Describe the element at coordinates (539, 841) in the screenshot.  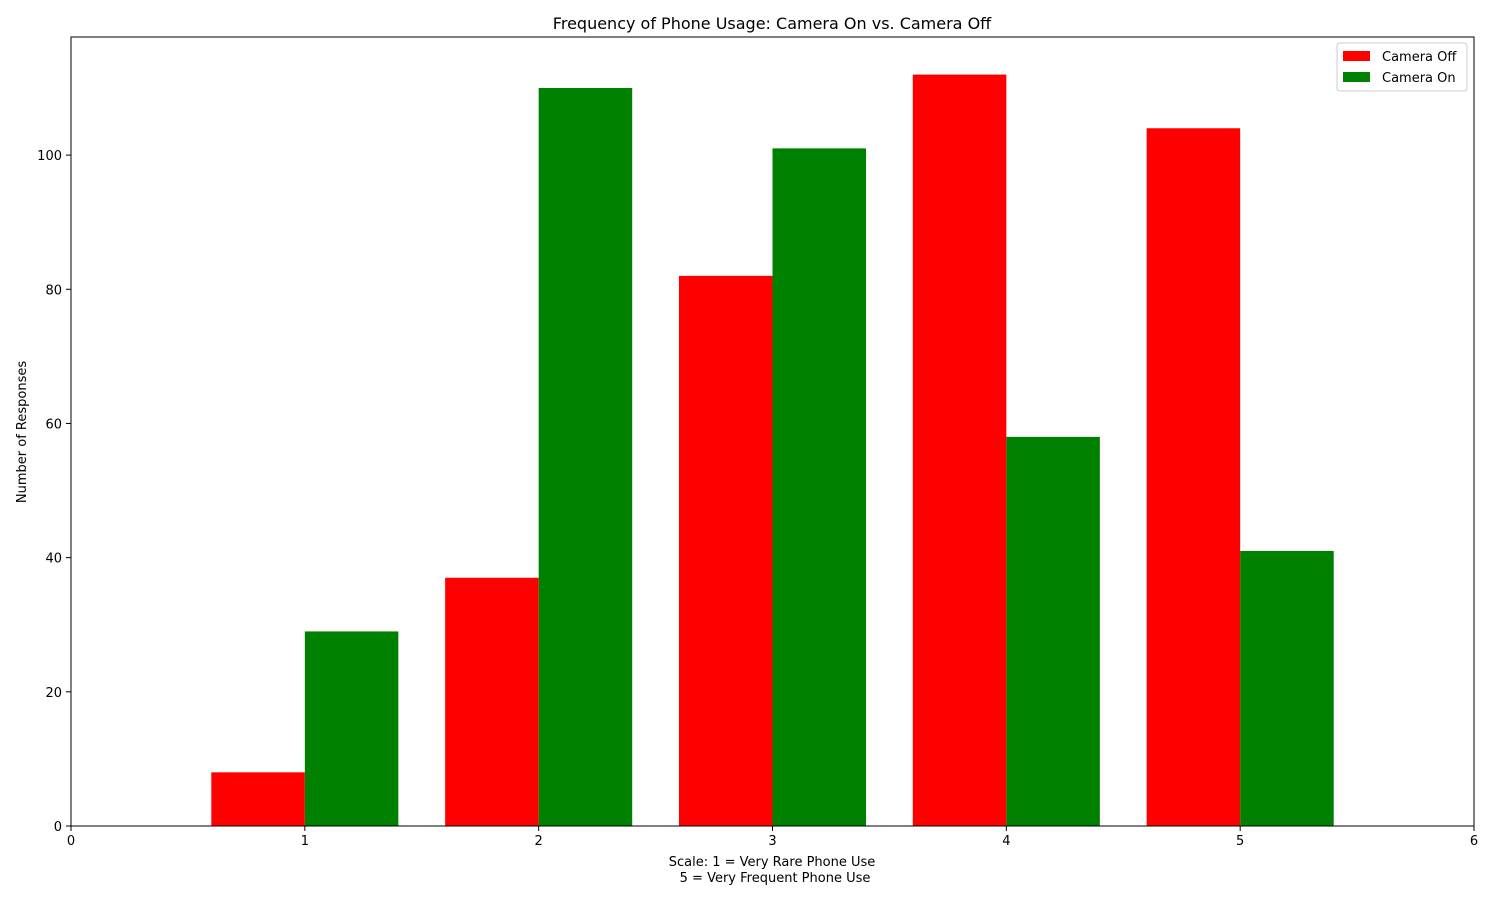
I see `x-tick-label: 2` at that location.